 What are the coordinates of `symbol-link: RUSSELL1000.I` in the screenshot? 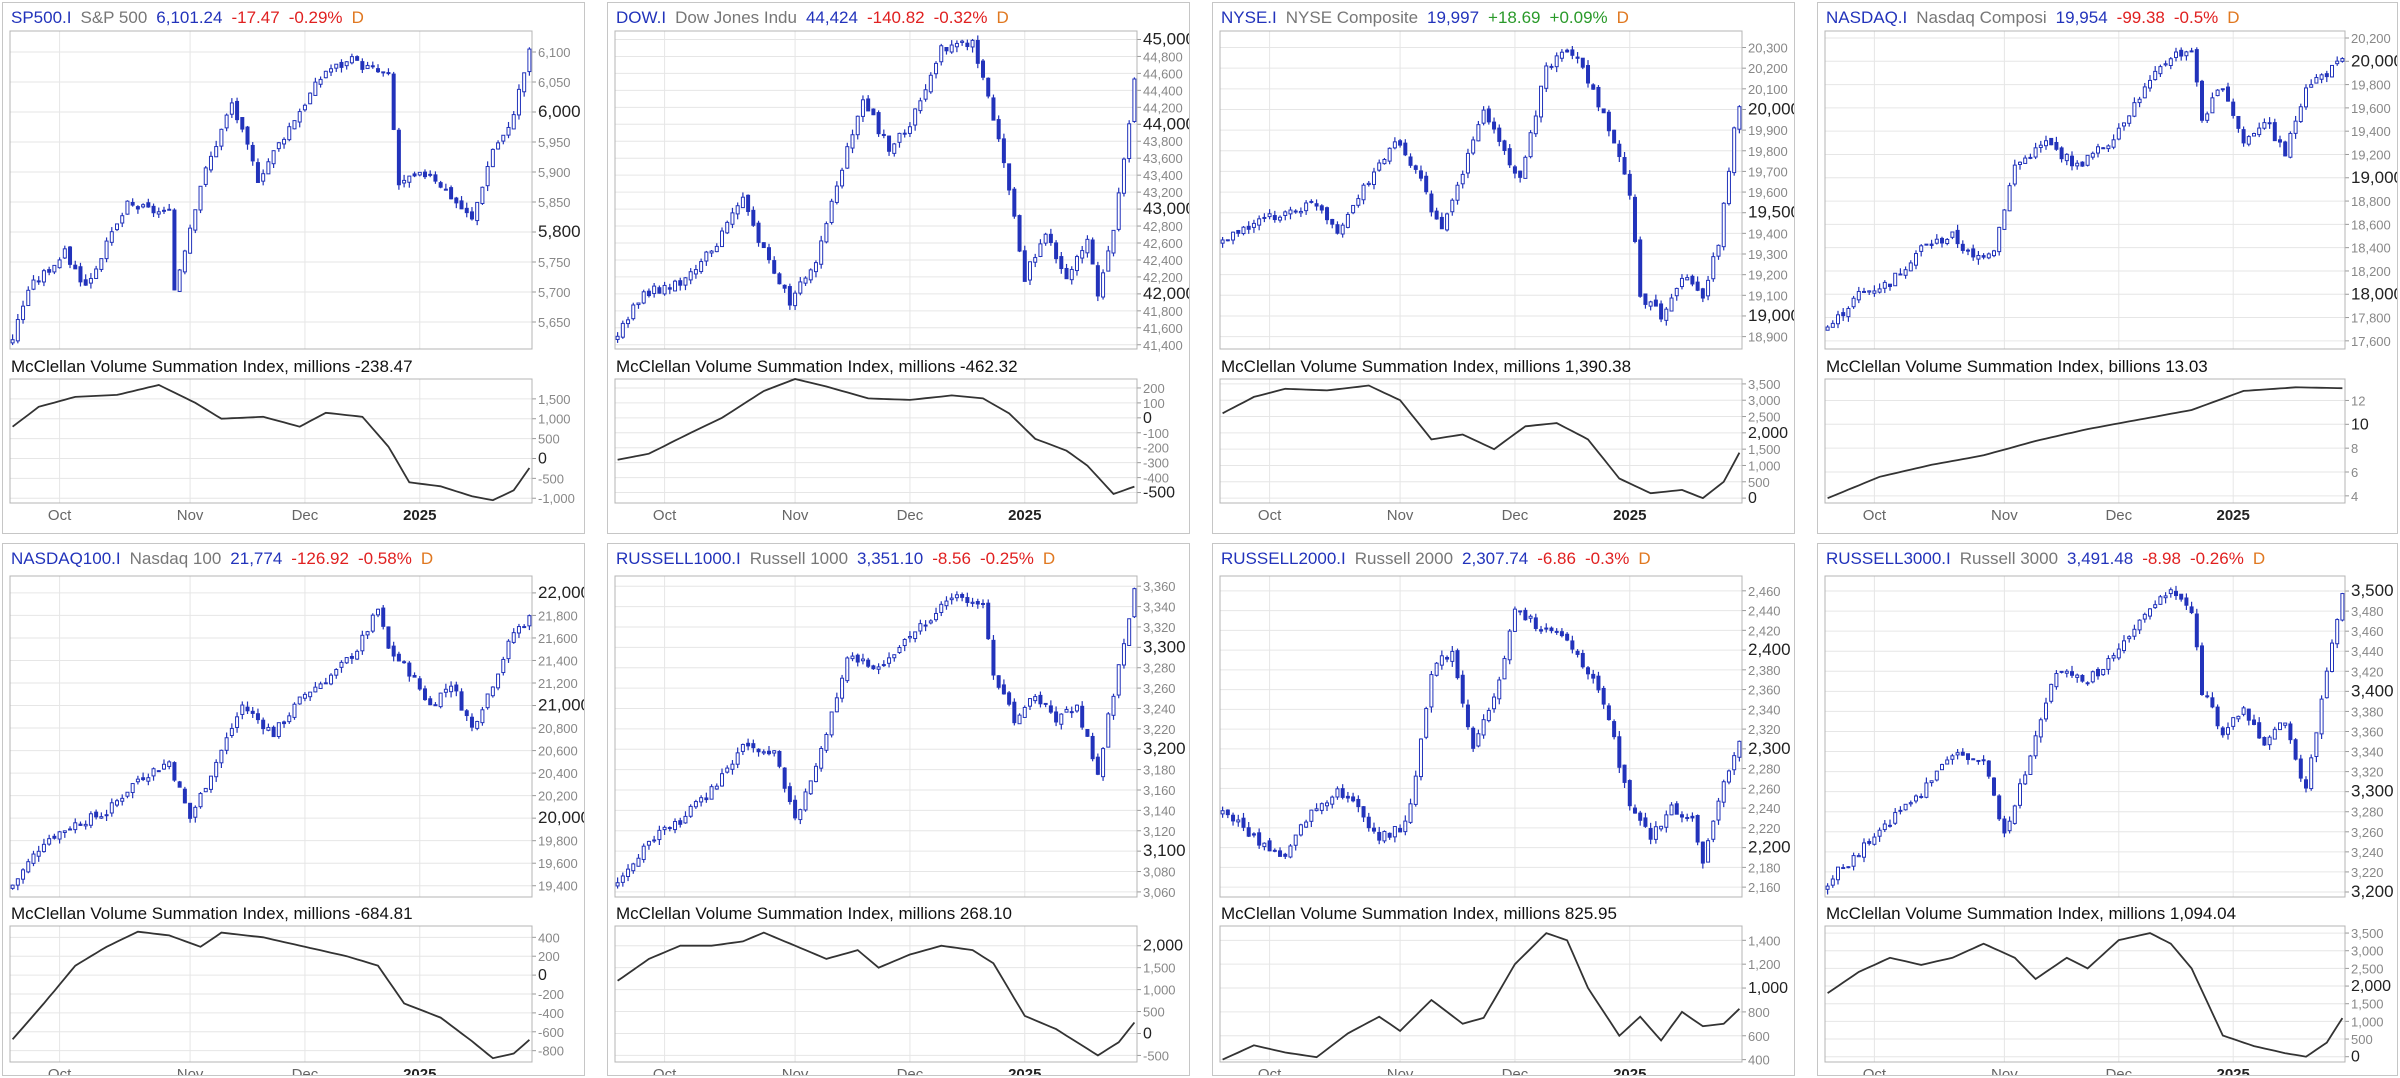 It's located at (678, 558).